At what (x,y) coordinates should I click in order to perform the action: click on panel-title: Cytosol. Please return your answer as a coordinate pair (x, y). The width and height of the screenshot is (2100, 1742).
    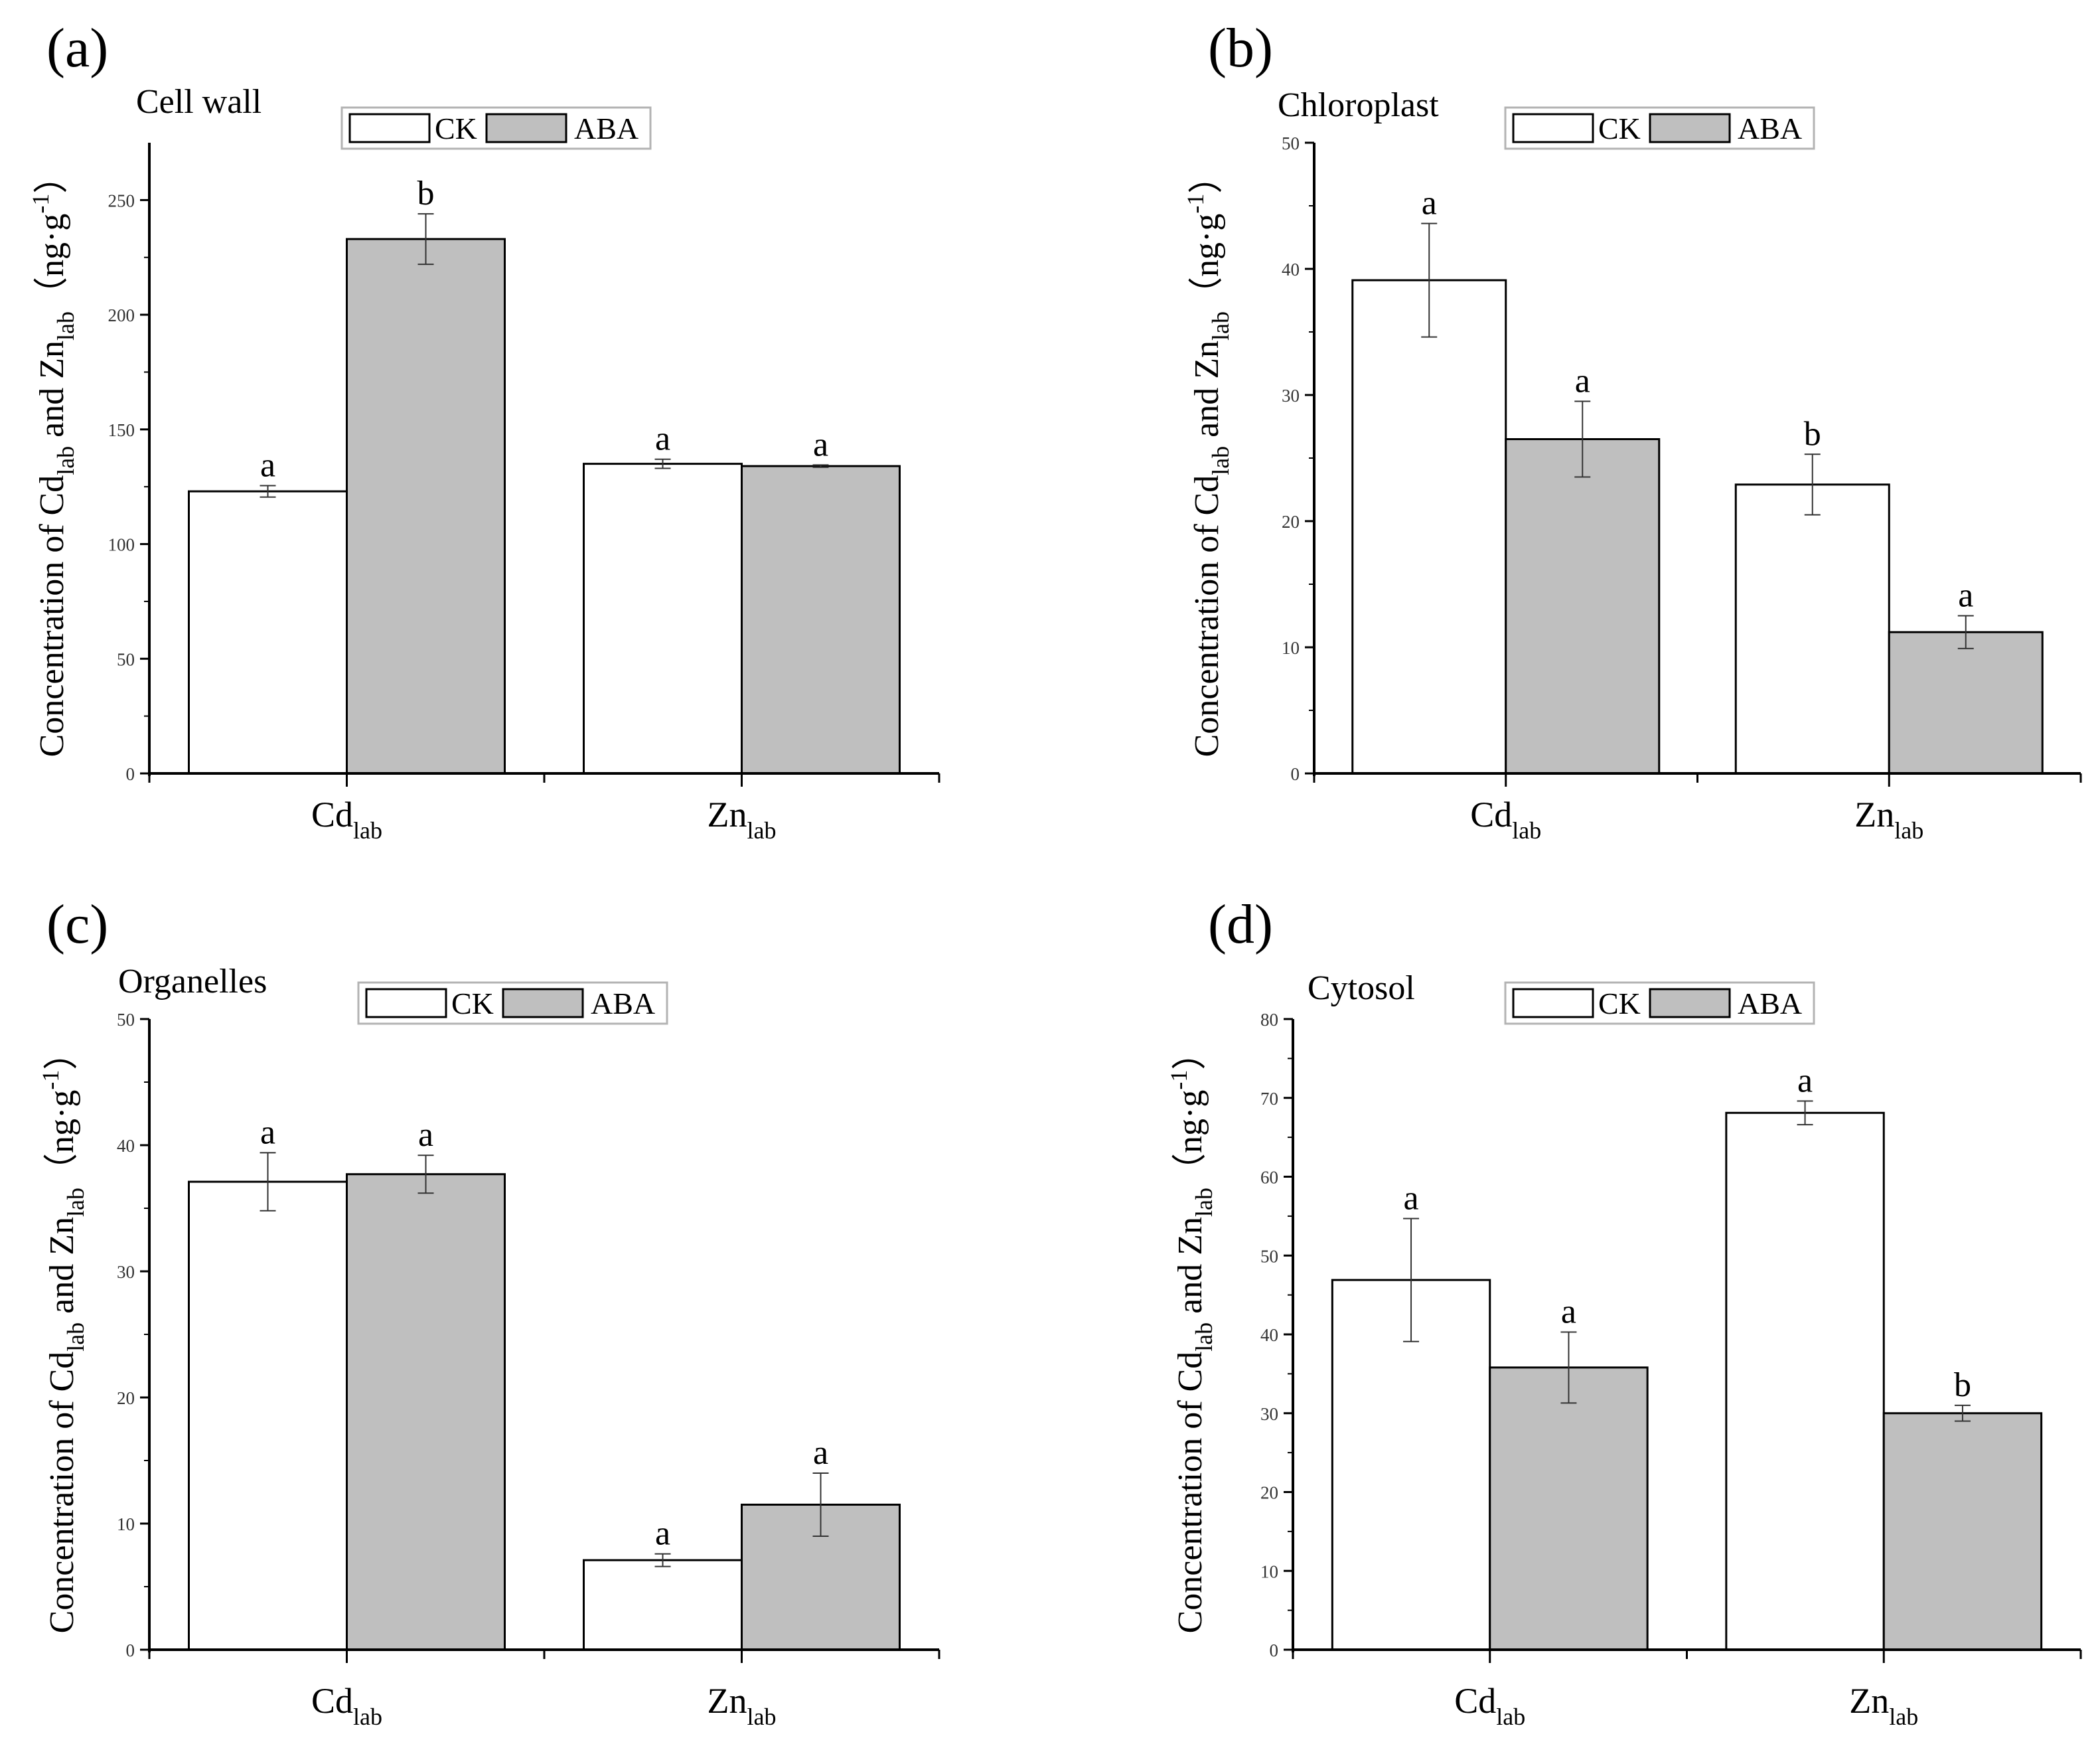
    Looking at the image, I should click on (1361, 988).